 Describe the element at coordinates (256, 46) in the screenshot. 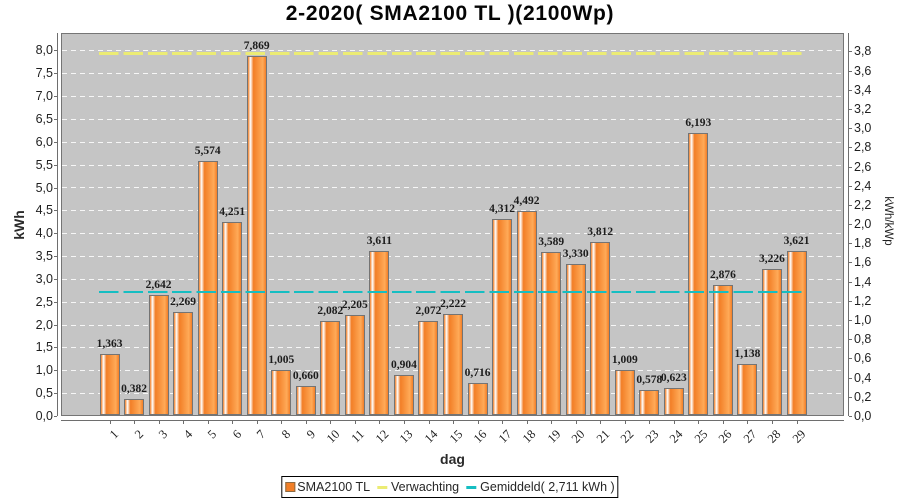

I see `bar-value-label: 7,869` at that location.